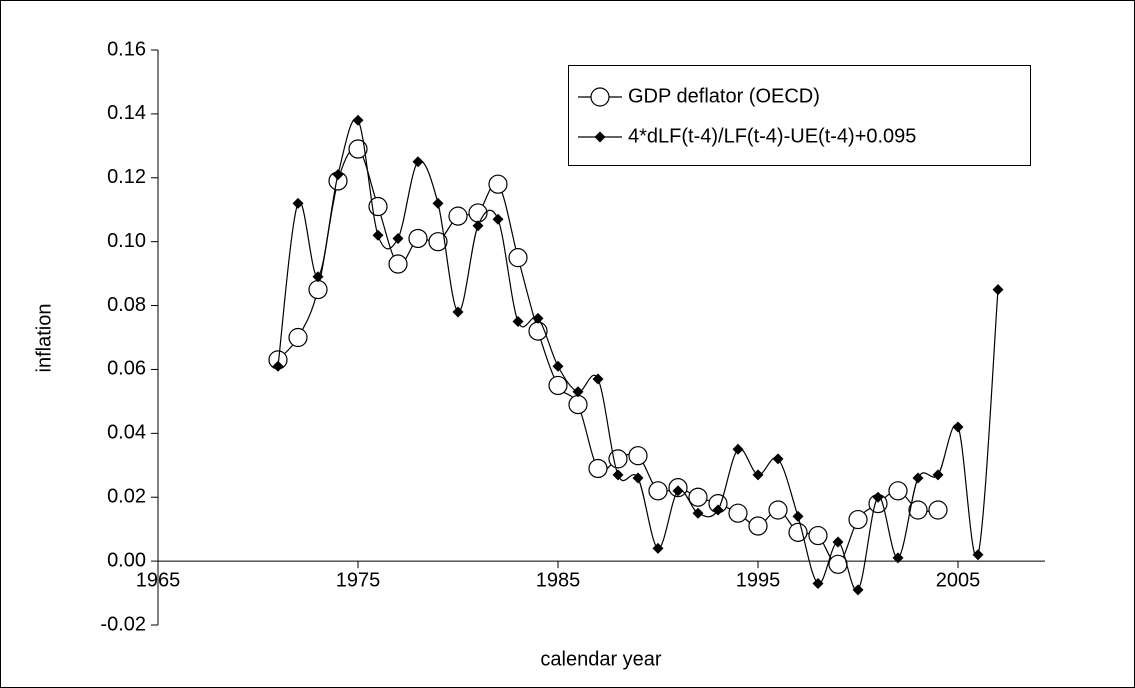 The width and height of the screenshot is (1135, 688). What do you see at coordinates (126, 560) in the screenshot?
I see `y-tick-label: 0.00` at bounding box center [126, 560].